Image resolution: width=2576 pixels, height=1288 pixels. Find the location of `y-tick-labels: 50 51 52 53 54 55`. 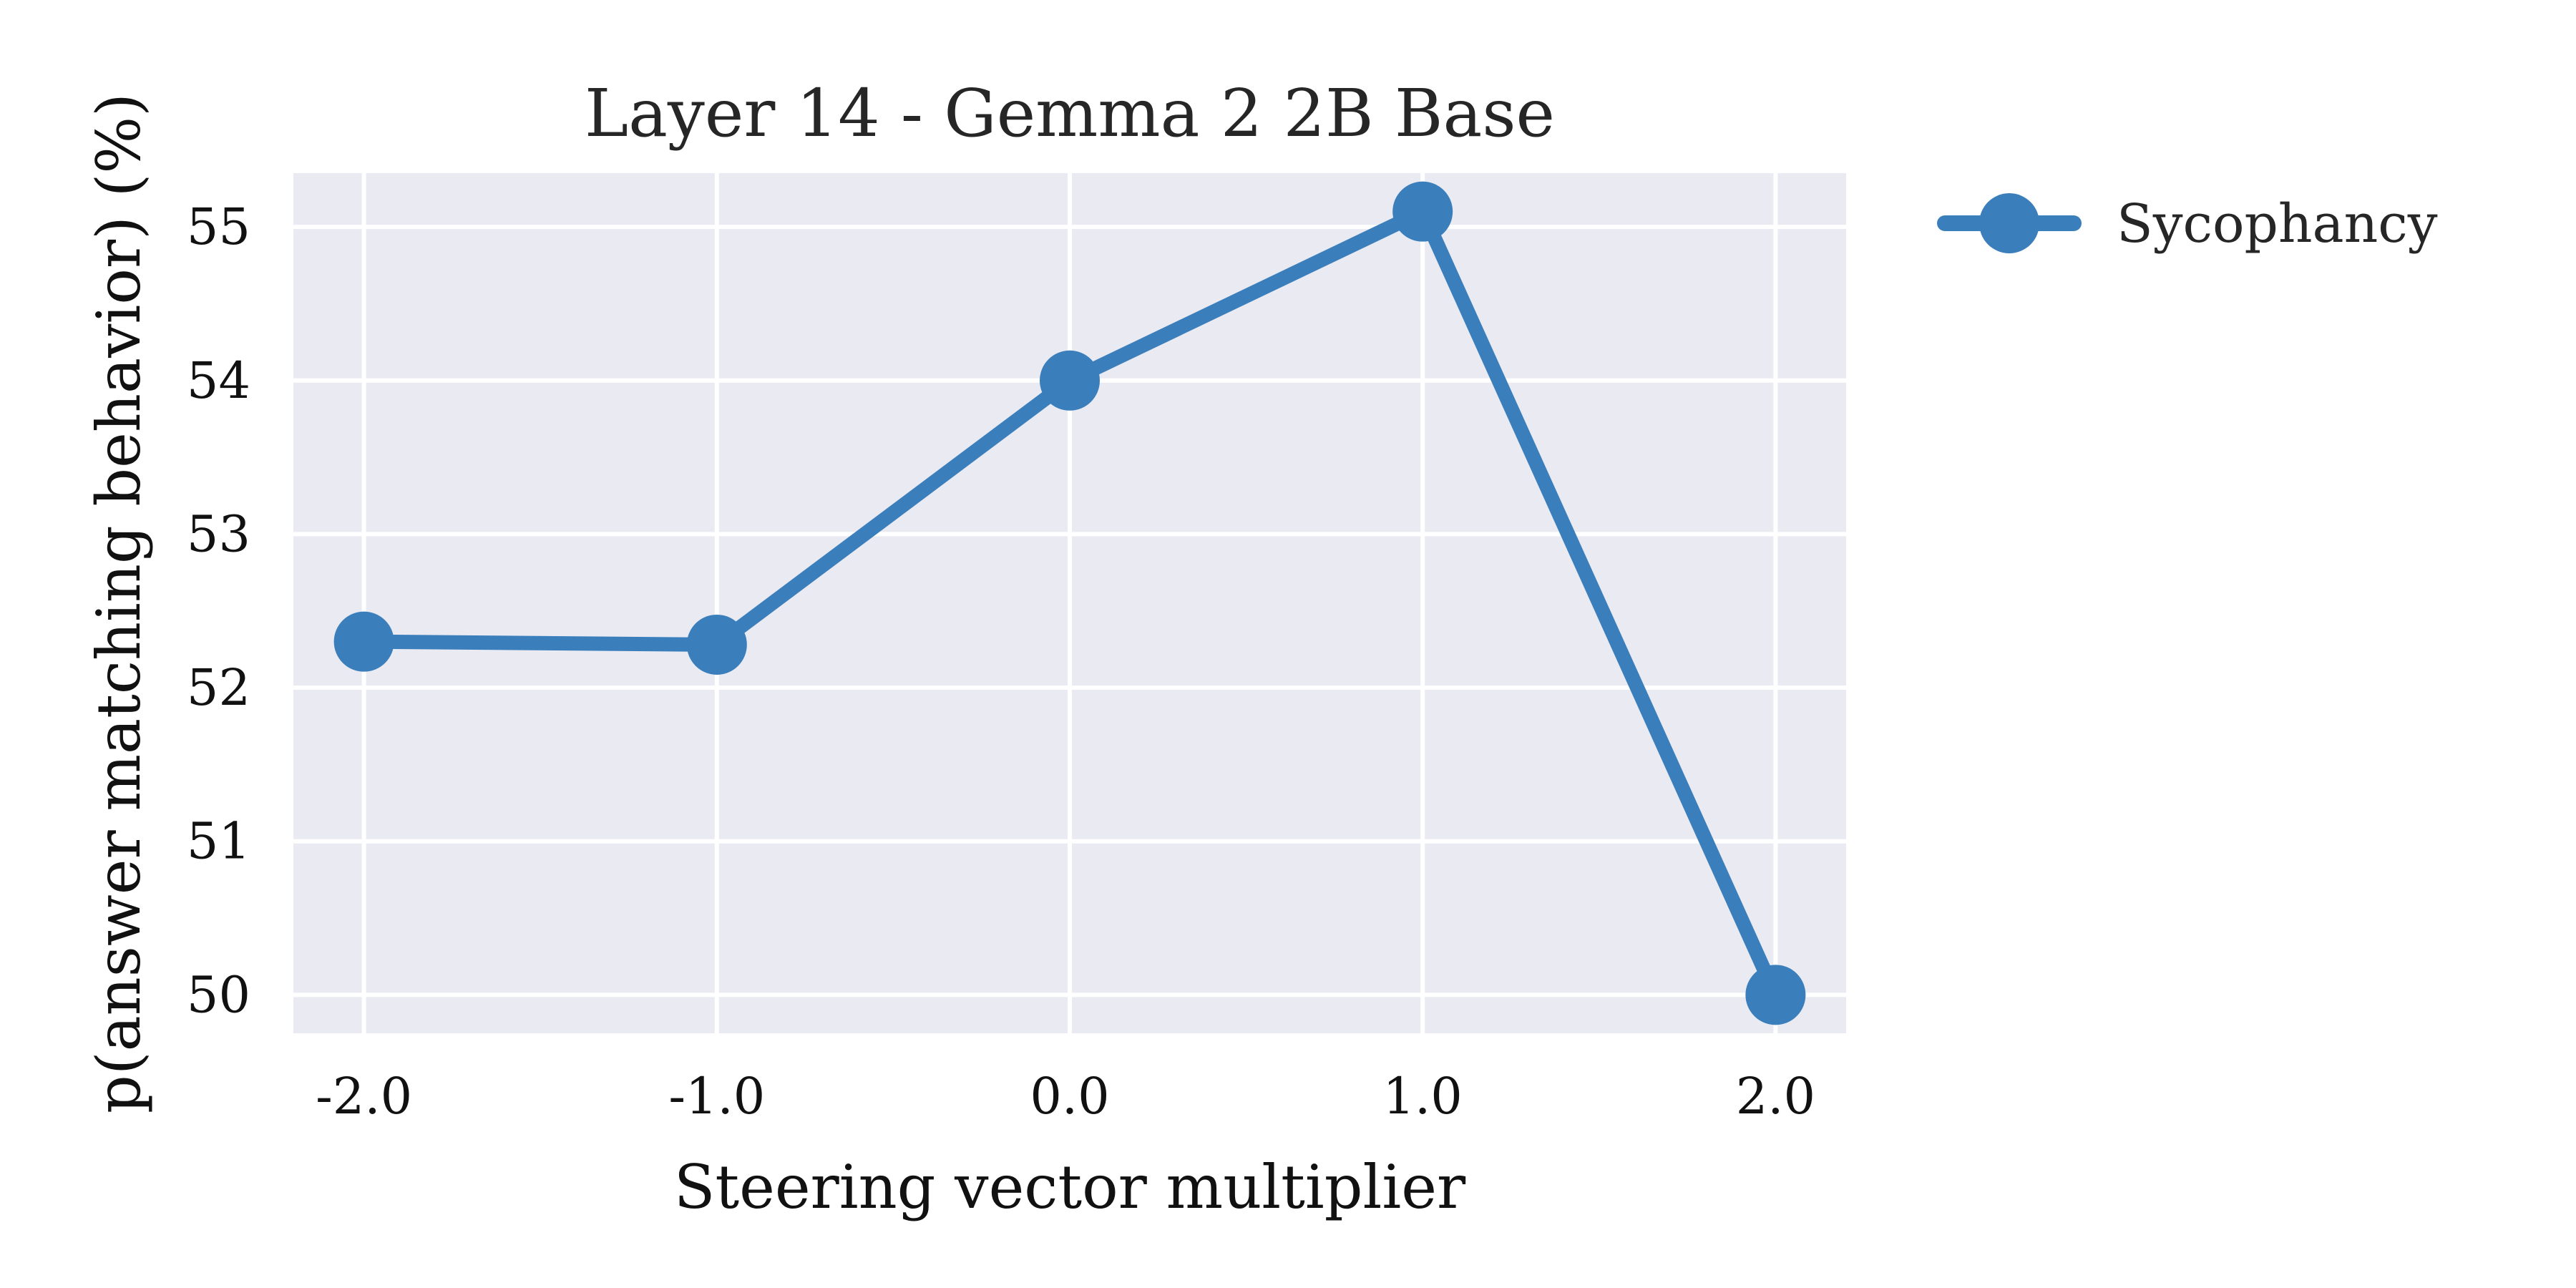

y-tick-labels: 50 51 52 53 54 55 is located at coordinates (218, 610).